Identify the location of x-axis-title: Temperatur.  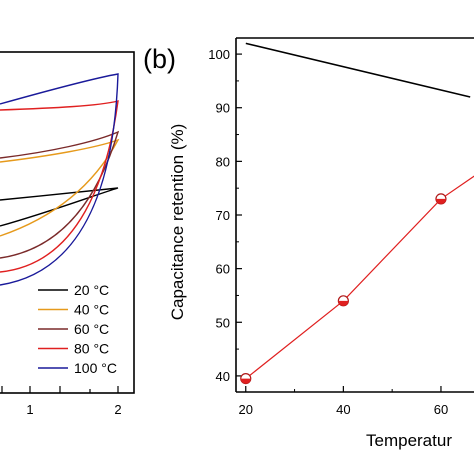
(409, 440).